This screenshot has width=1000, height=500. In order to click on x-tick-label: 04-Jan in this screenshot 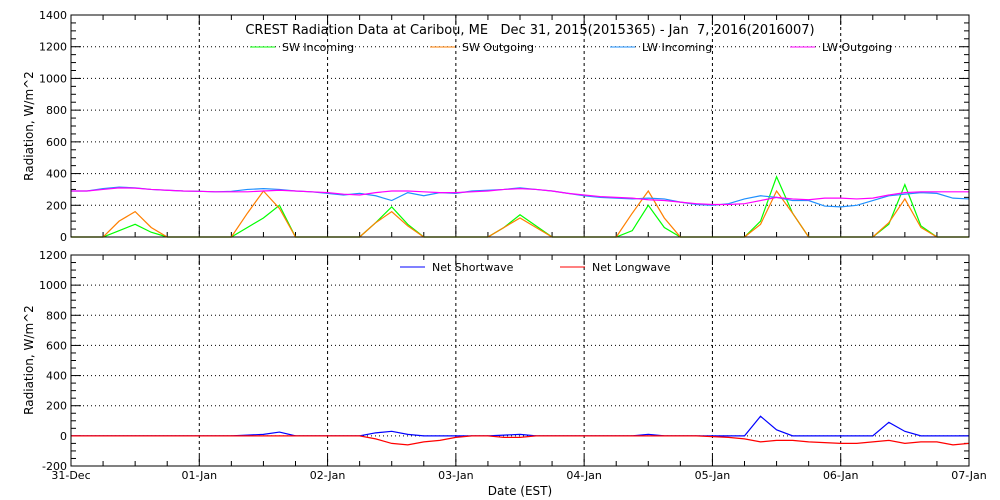, I will do `click(584, 475)`.